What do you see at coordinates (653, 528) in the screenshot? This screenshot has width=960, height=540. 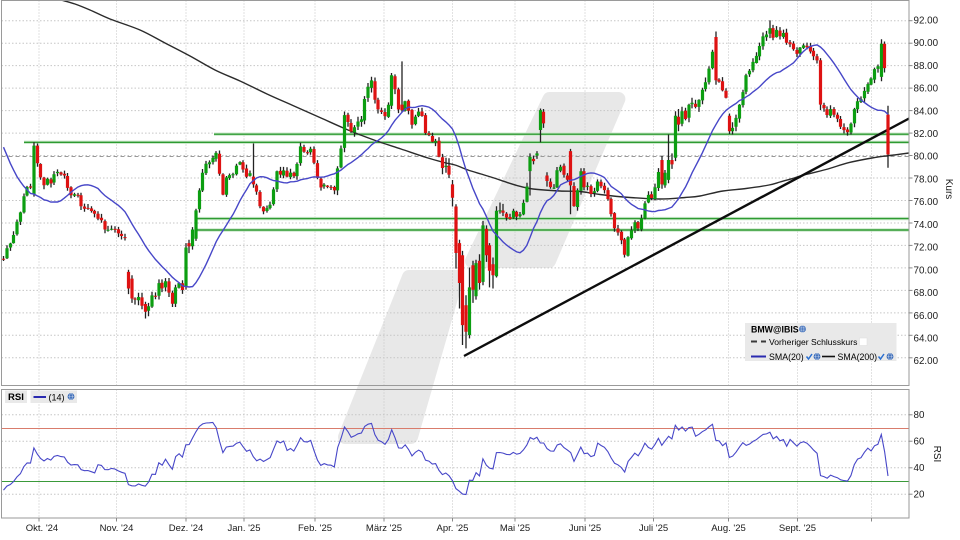 I see `svg-text: Juli '25` at bounding box center [653, 528].